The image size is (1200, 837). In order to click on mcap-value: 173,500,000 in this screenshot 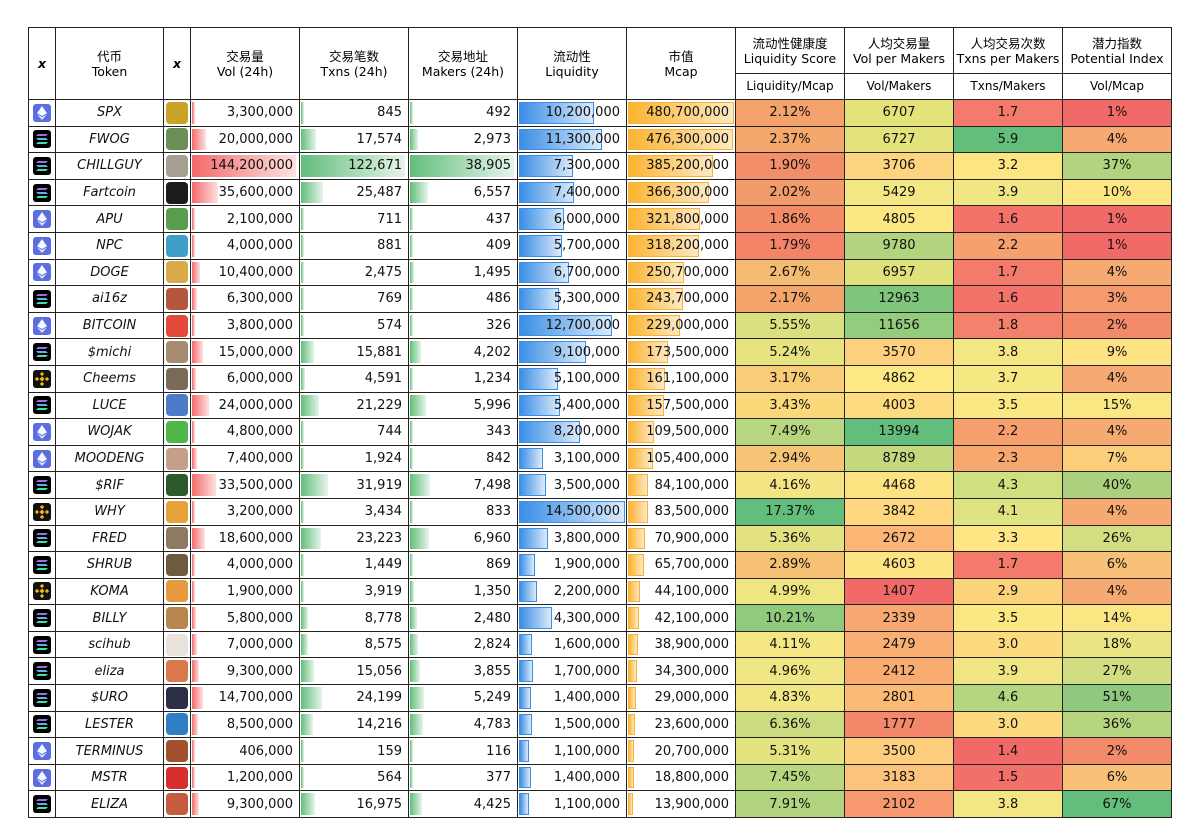, I will do `click(687, 352)`.